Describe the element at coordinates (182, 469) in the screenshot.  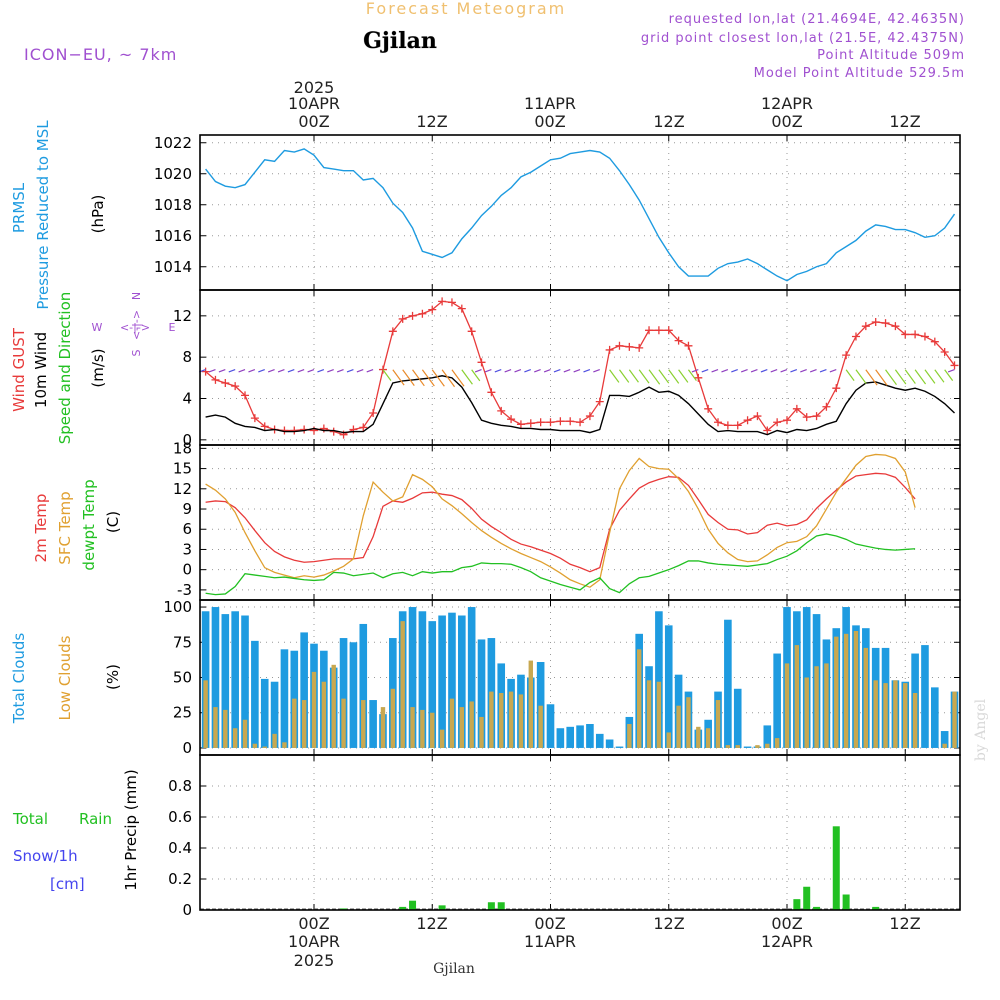
I see `y-tick-label: 15` at that location.